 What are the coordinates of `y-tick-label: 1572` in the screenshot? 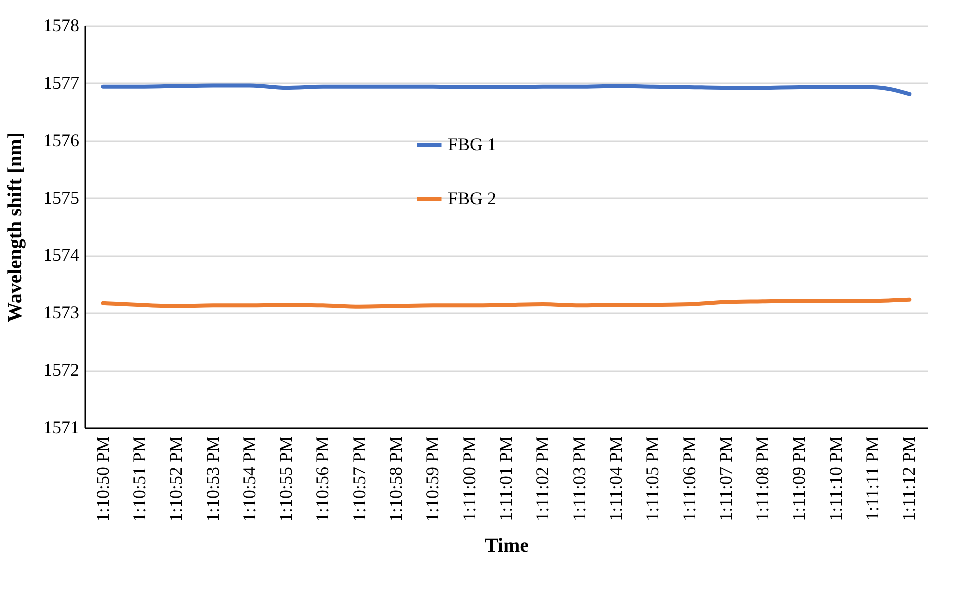 It's located at (62, 370).